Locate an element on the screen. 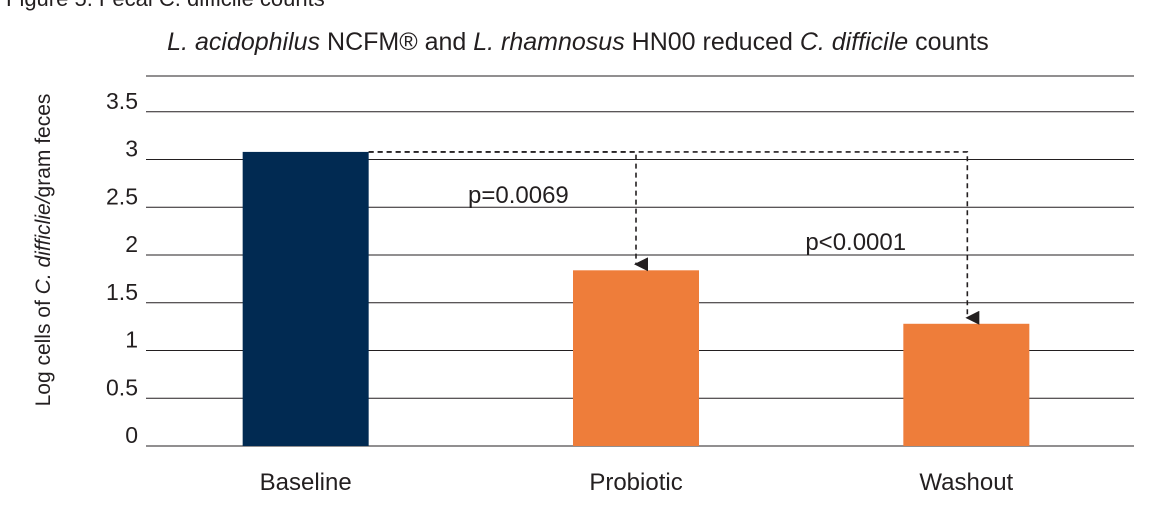 The image size is (1156, 510). p-value-label: p=0.0069 is located at coordinates (518, 195).